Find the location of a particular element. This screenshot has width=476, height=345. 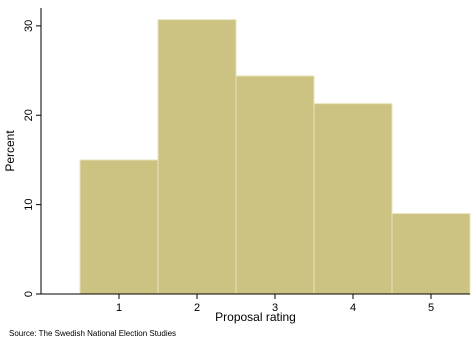

y-tick-label-30: 30 is located at coordinates (29, 26).